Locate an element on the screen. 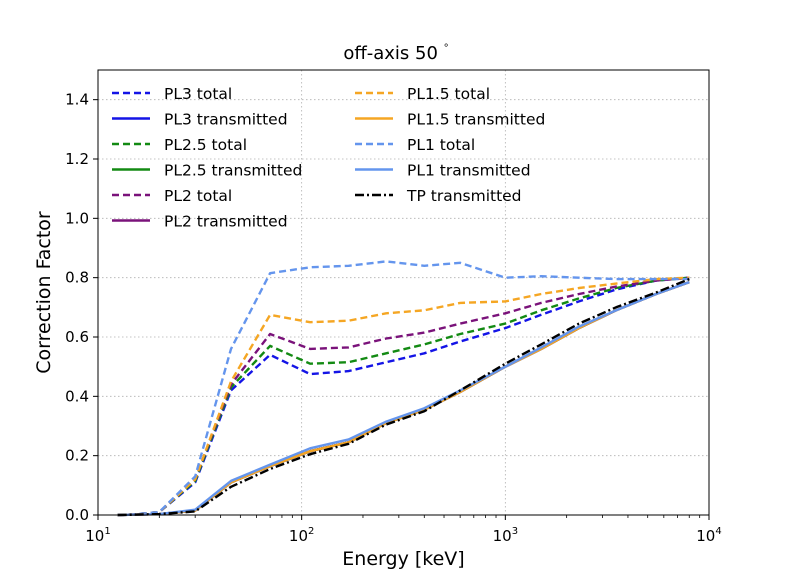  legend-label: PL2.5 total is located at coordinates (205, 145).